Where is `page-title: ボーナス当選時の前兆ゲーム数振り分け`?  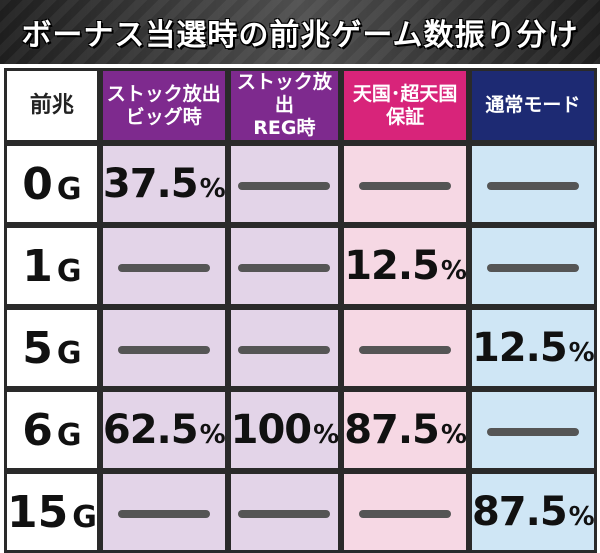
page-title: ボーナス当選時の前兆ゲーム数振り分け is located at coordinates (300, 35).